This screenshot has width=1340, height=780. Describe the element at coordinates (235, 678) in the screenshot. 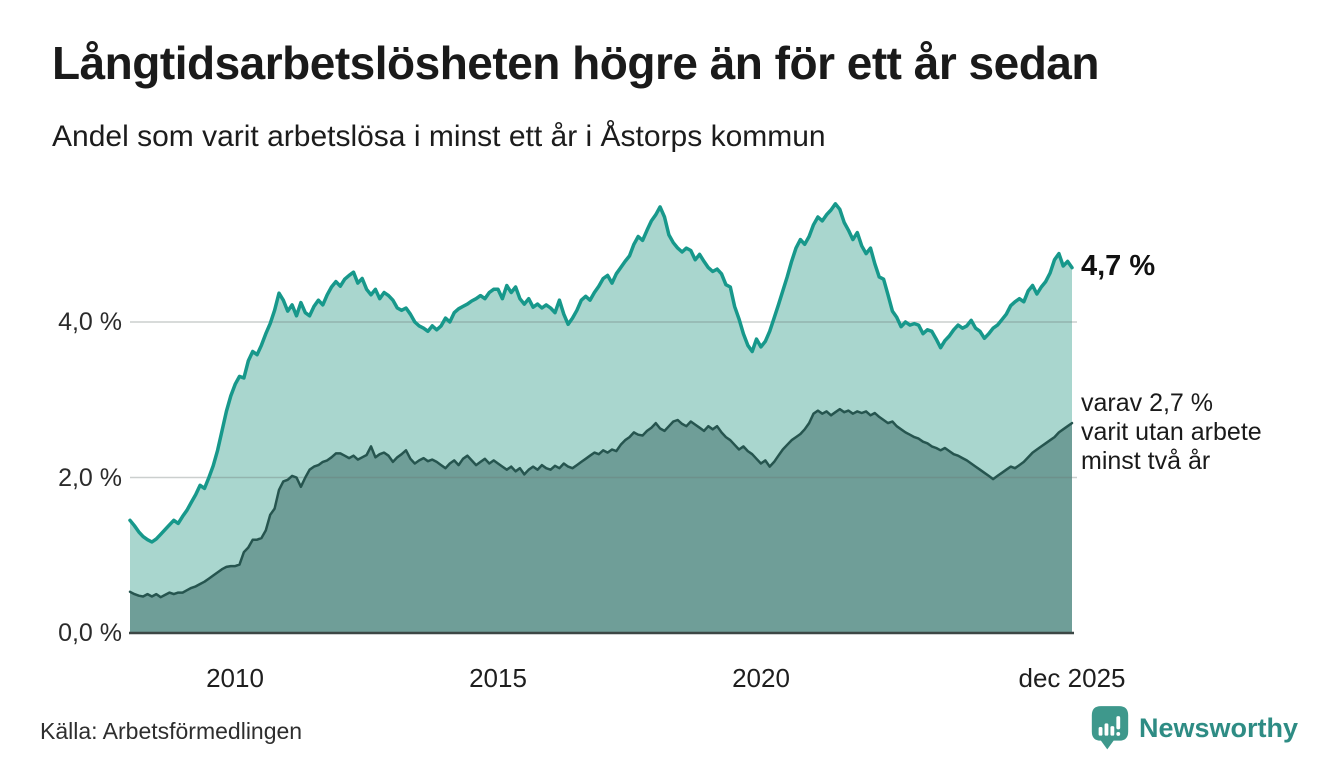

I see `x-axis-label: 2010` at that location.